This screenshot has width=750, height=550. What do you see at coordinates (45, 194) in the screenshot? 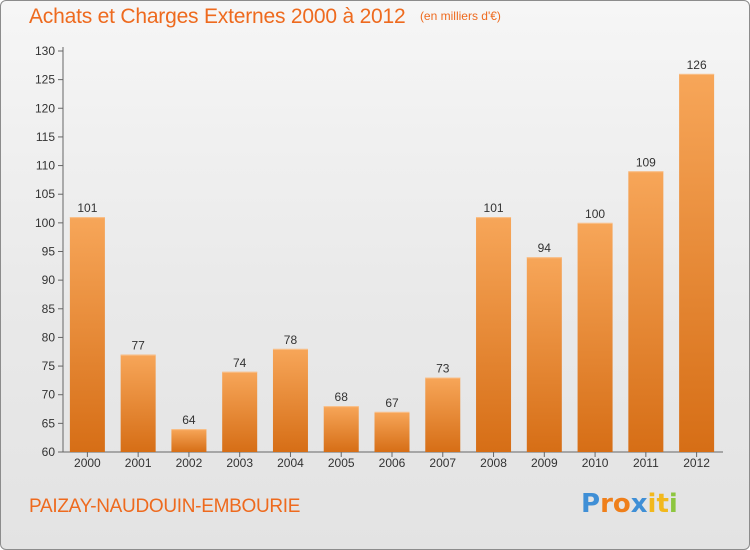
I see `y-tick-label: 105` at bounding box center [45, 194].